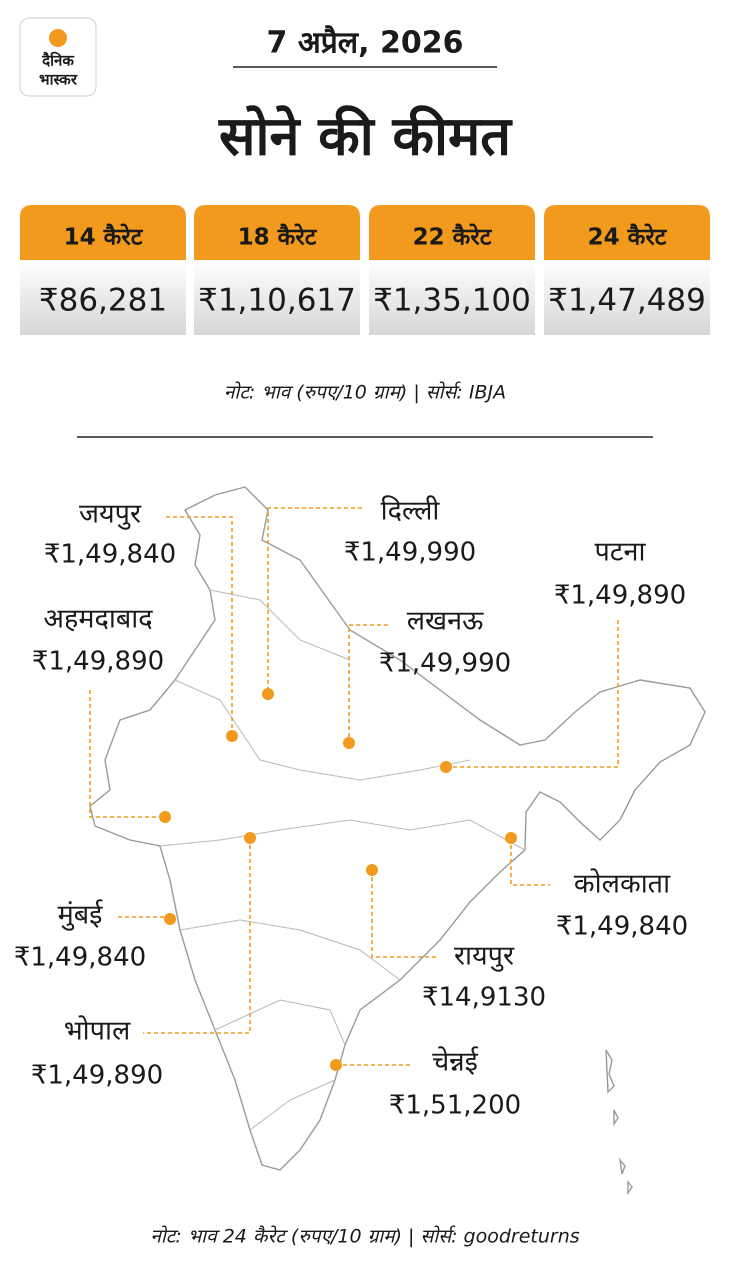  Describe the element at coordinates (278, 237) in the screenshot. I see `karat-label: 18 कैरेट` at that location.